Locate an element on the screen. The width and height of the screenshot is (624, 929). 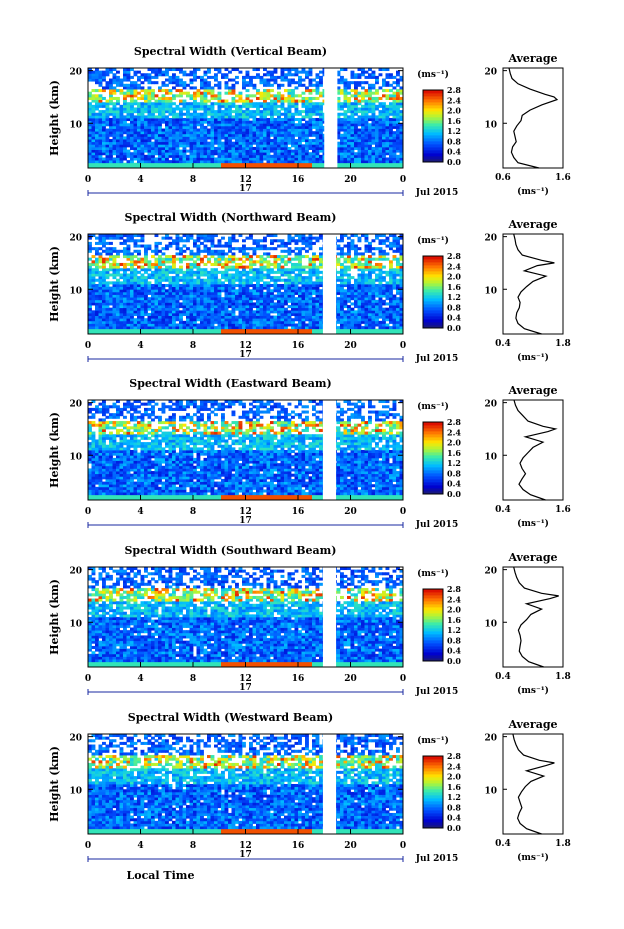
colorbar-tick-label: 2.0 is located at coordinates (454, 610).